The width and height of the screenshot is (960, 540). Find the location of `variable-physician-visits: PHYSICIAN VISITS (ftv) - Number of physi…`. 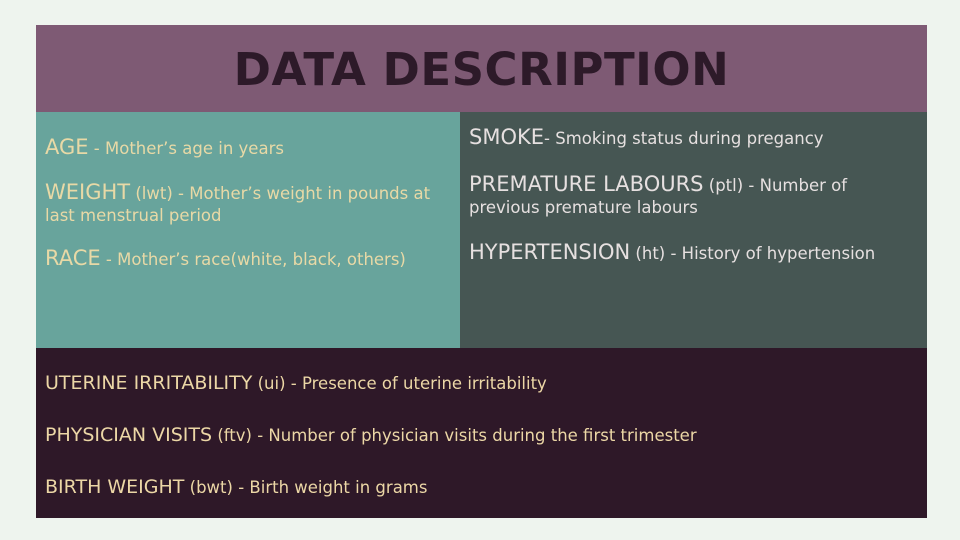

variable-physician-visits: PHYSICIAN VISITS (ftv) - Number of physi… is located at coordinates (482, 436).